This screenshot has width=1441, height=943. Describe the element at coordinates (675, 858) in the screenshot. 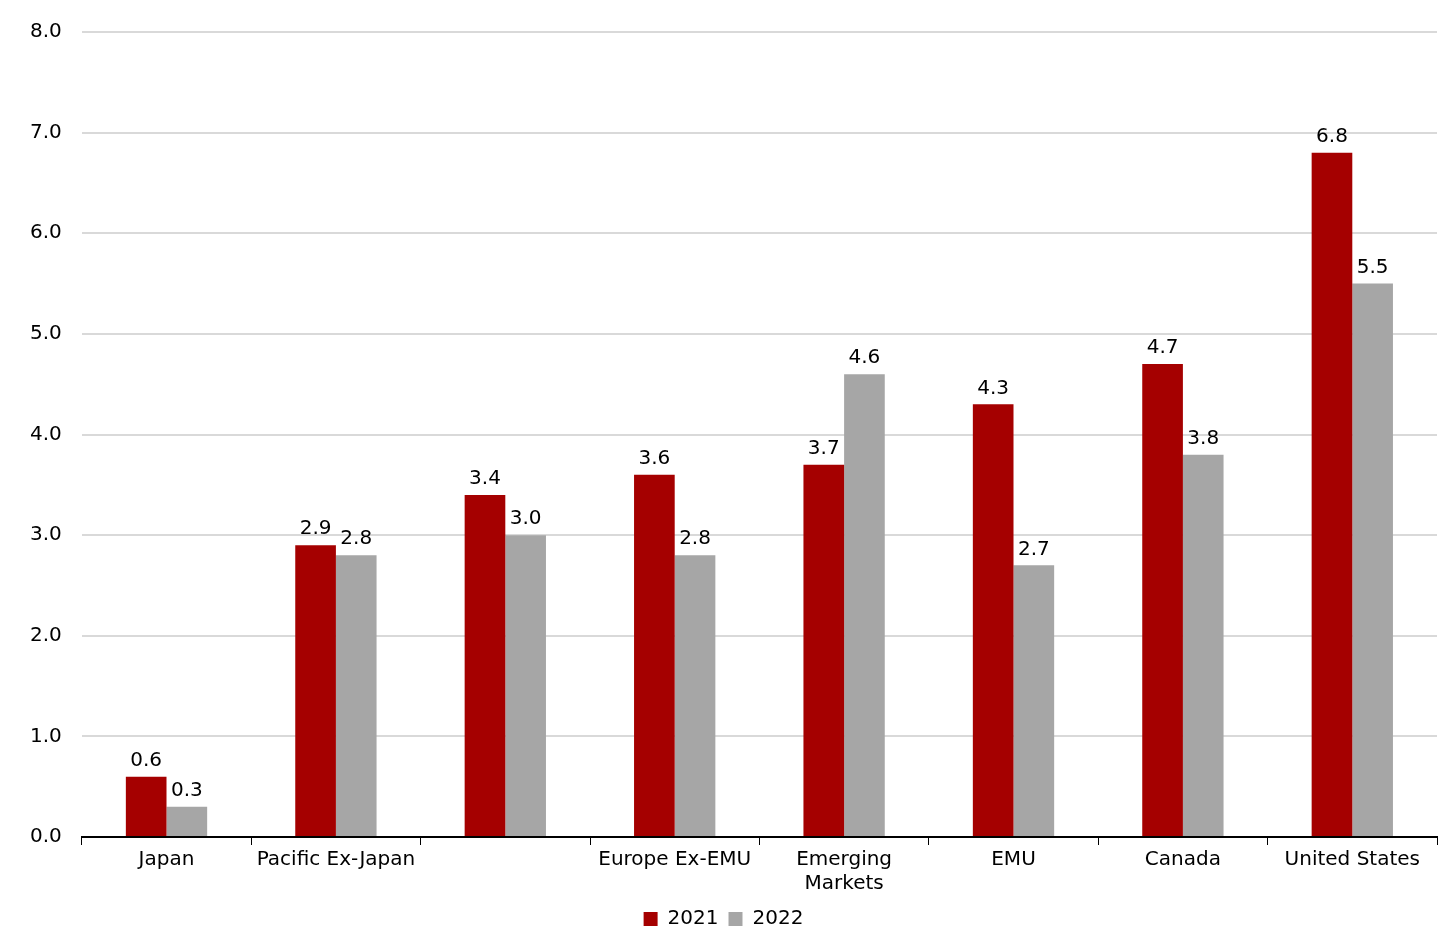

I see `x-tick-label: Europe Ex-EMU` at that location.